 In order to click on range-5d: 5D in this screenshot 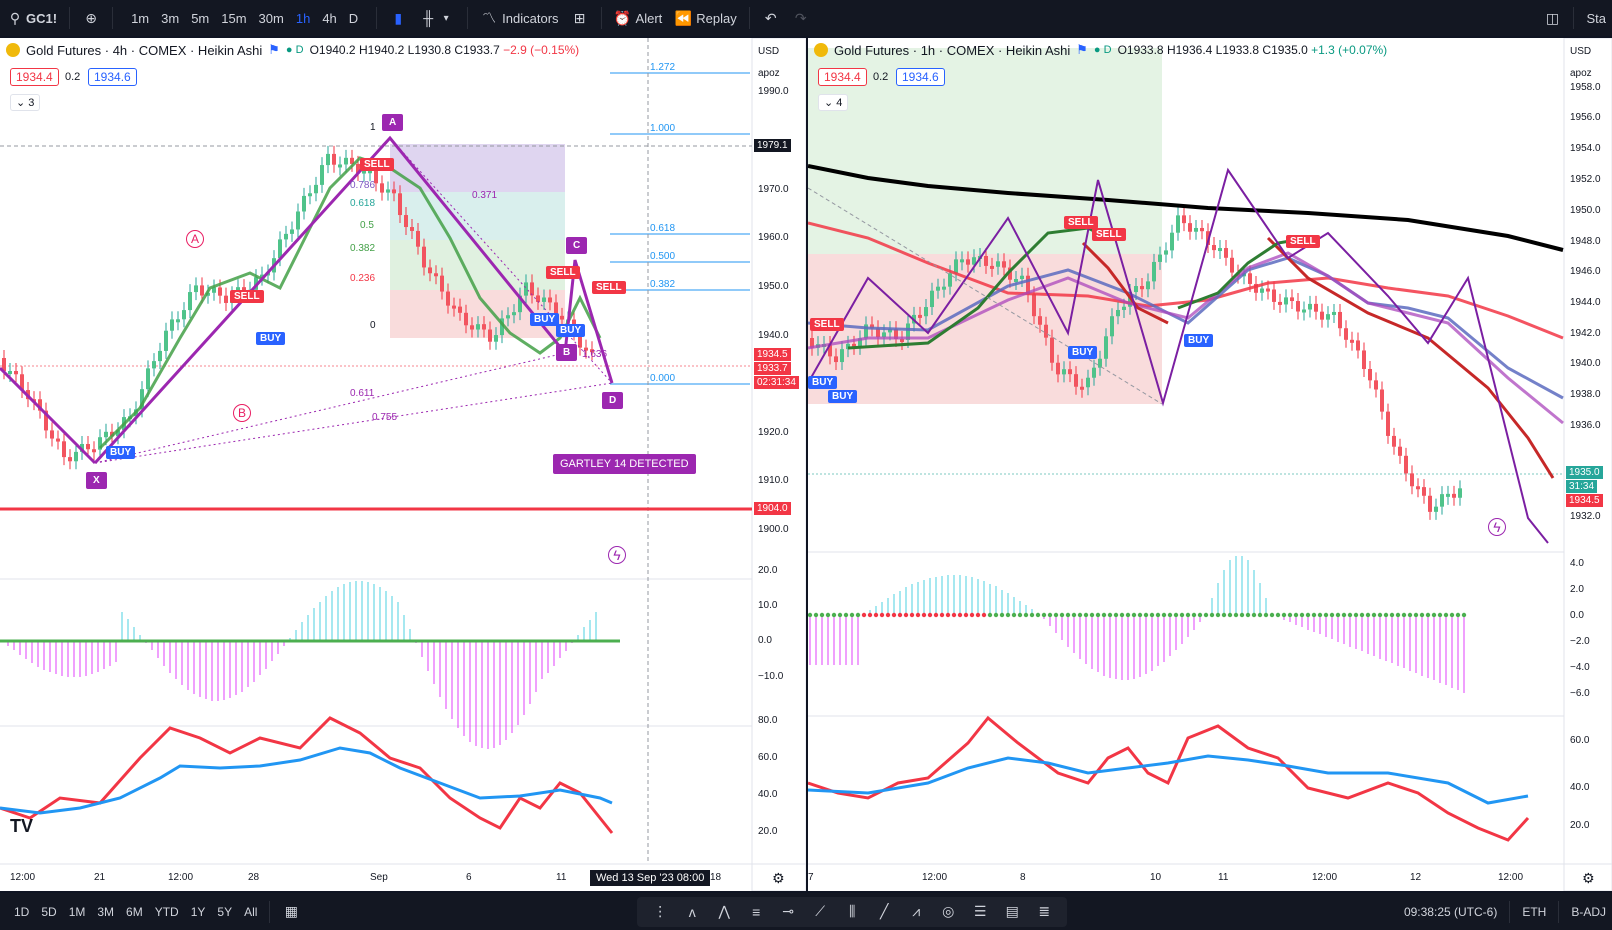, I will do `click(49, 911)`.